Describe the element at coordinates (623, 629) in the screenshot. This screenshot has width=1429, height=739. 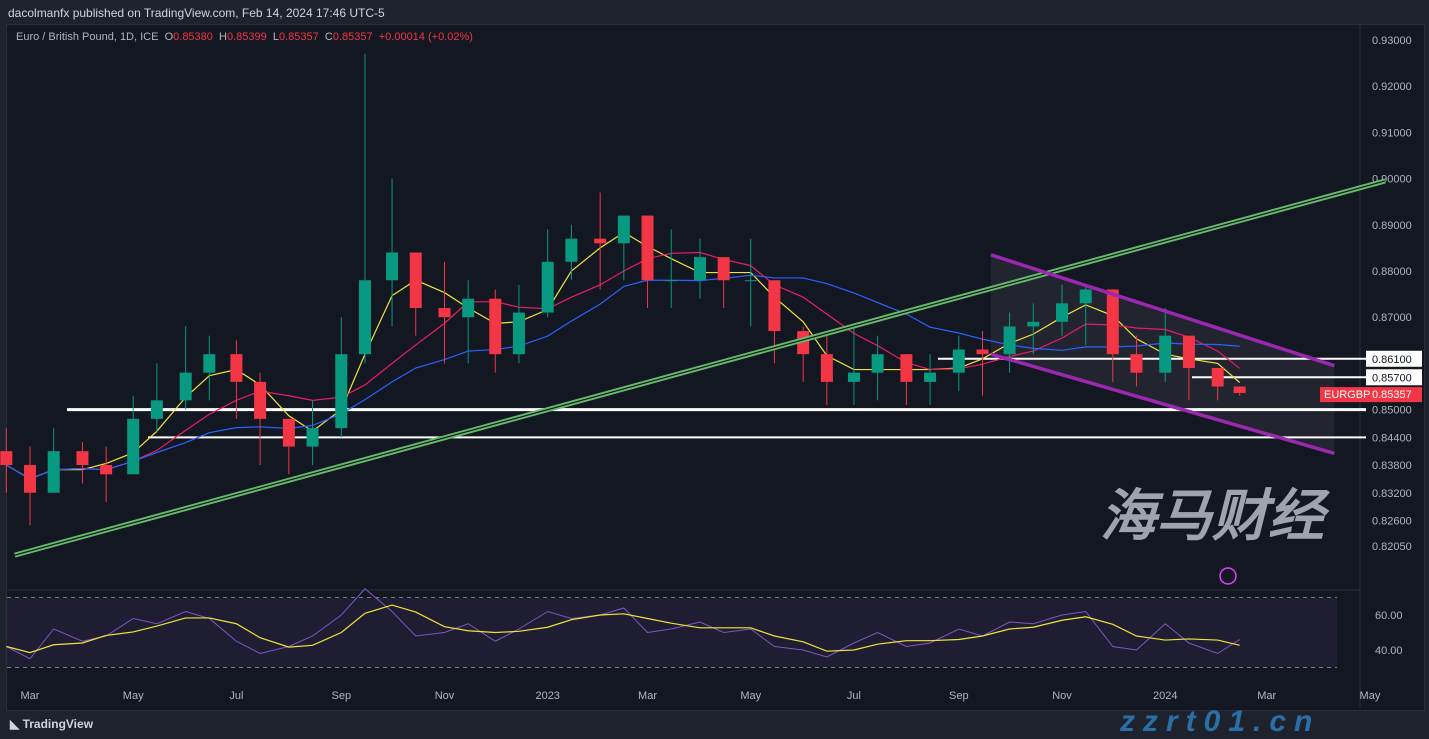
I see `rsi-ma-line` at that location.